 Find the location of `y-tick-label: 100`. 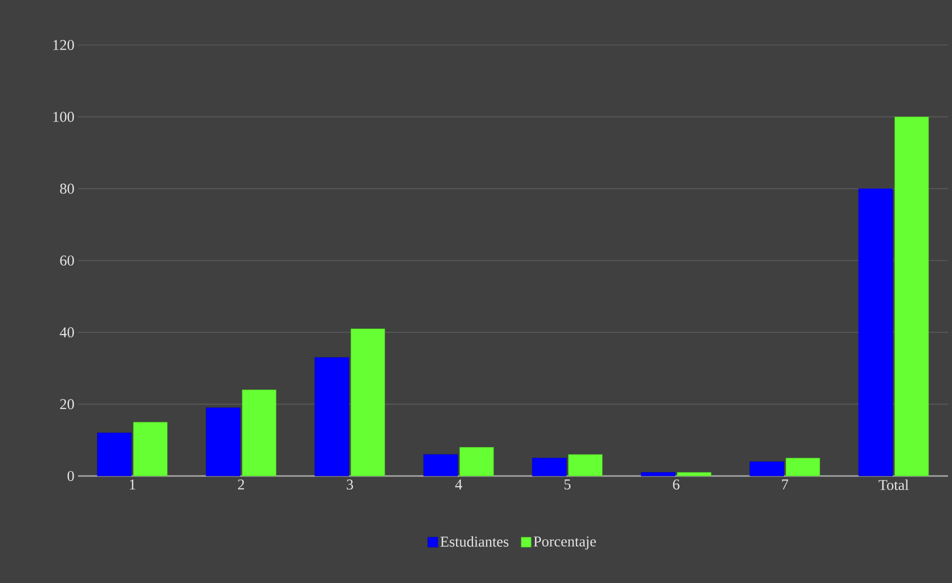

y-tick-label: 100 is located at coordinates (63, 117).